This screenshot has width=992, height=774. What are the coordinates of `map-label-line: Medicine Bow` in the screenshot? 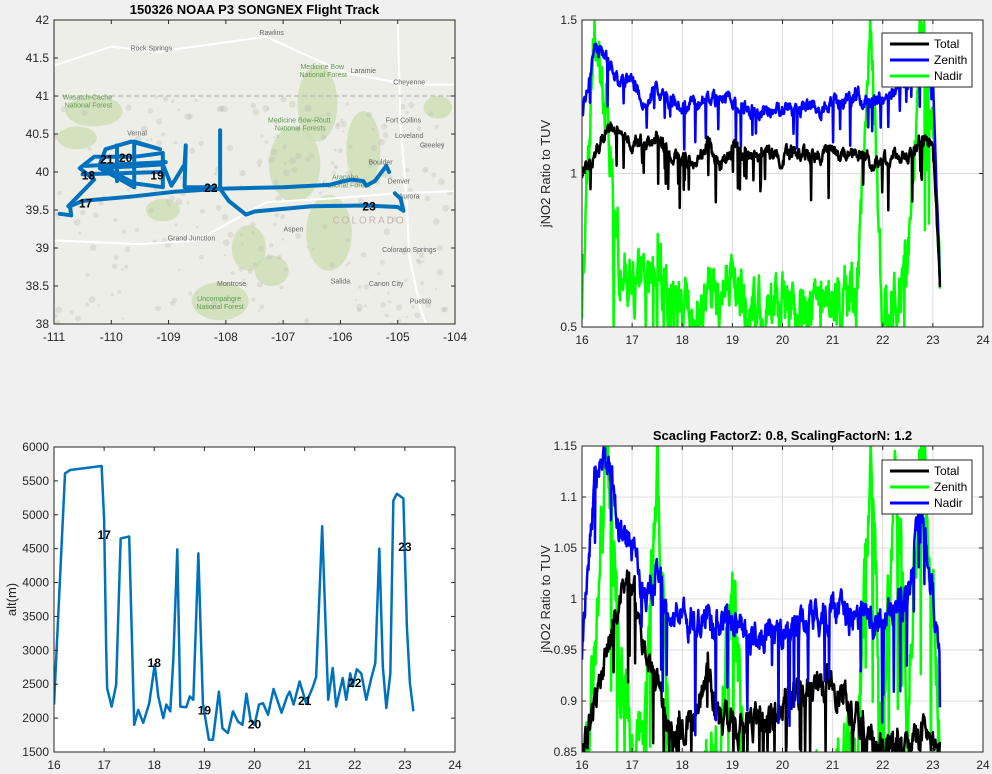 It's located at (323, 67).